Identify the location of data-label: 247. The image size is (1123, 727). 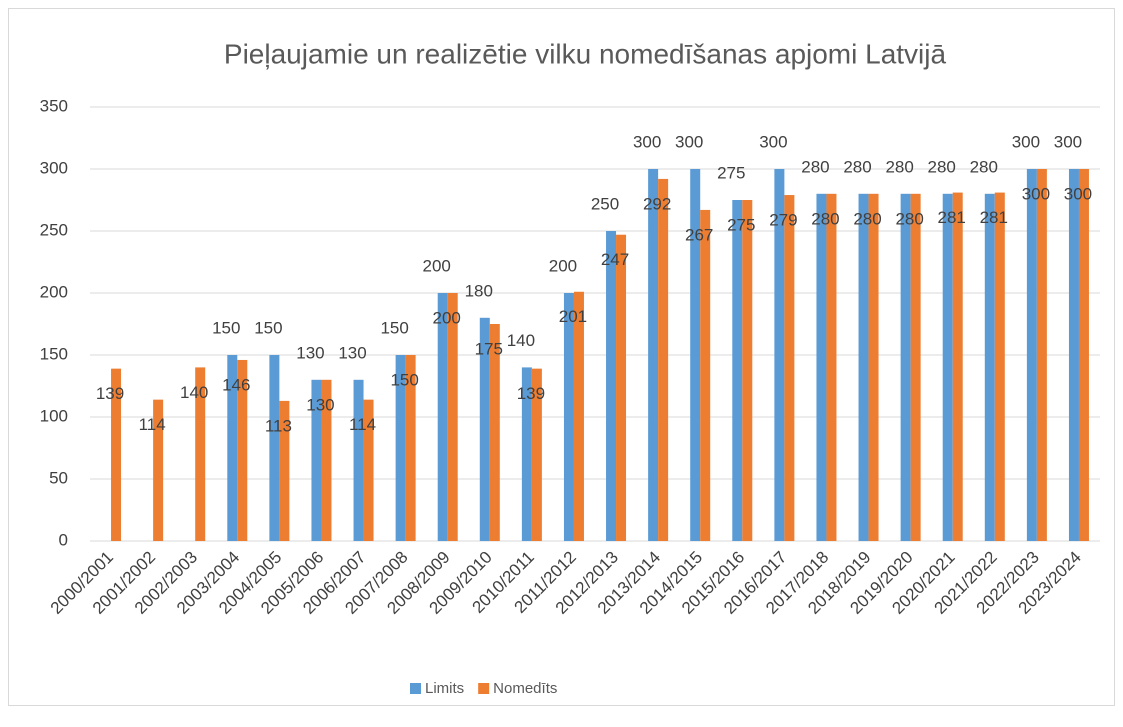
(615, 259).